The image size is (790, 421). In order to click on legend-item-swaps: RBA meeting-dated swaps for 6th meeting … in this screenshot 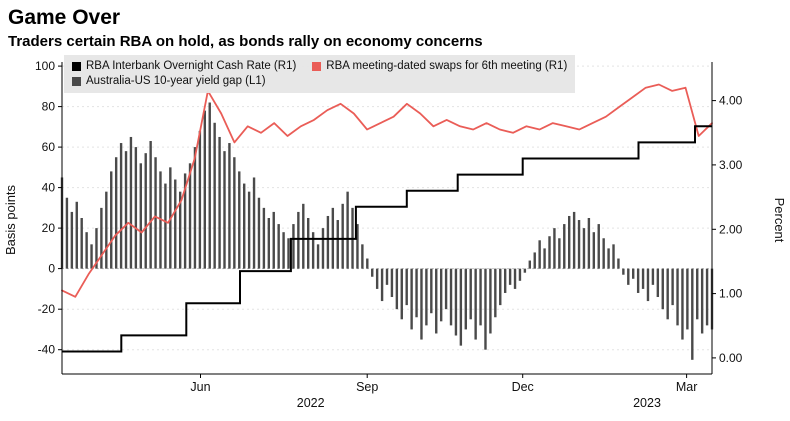, I will do `click(439, 66)`.